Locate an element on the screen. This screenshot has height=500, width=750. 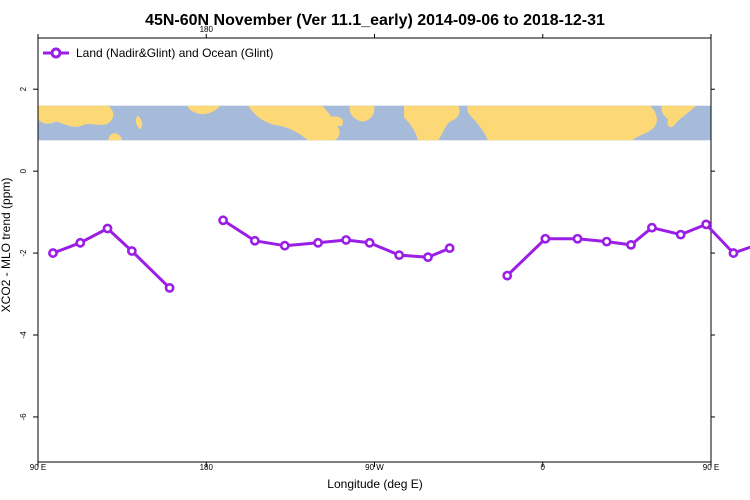
map-land is located at coordinates (367, 123).